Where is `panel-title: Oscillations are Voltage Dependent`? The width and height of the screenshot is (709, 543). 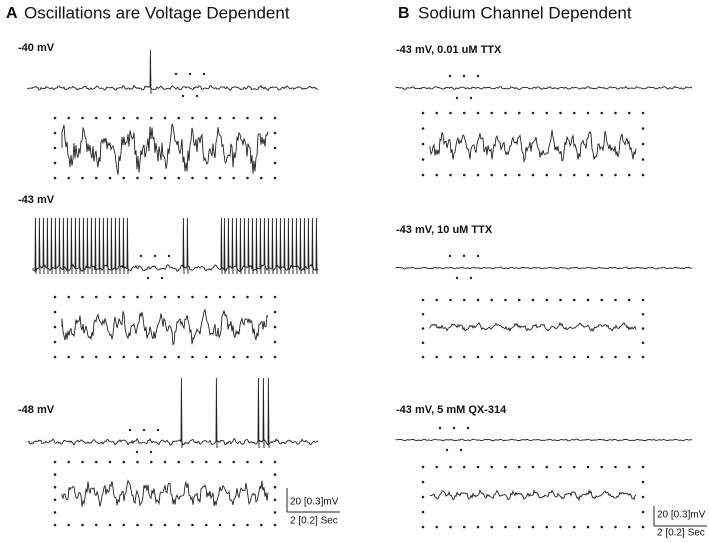 panel-title: Oscillations are Voltage Dependent is located at coordinates (157, 12).